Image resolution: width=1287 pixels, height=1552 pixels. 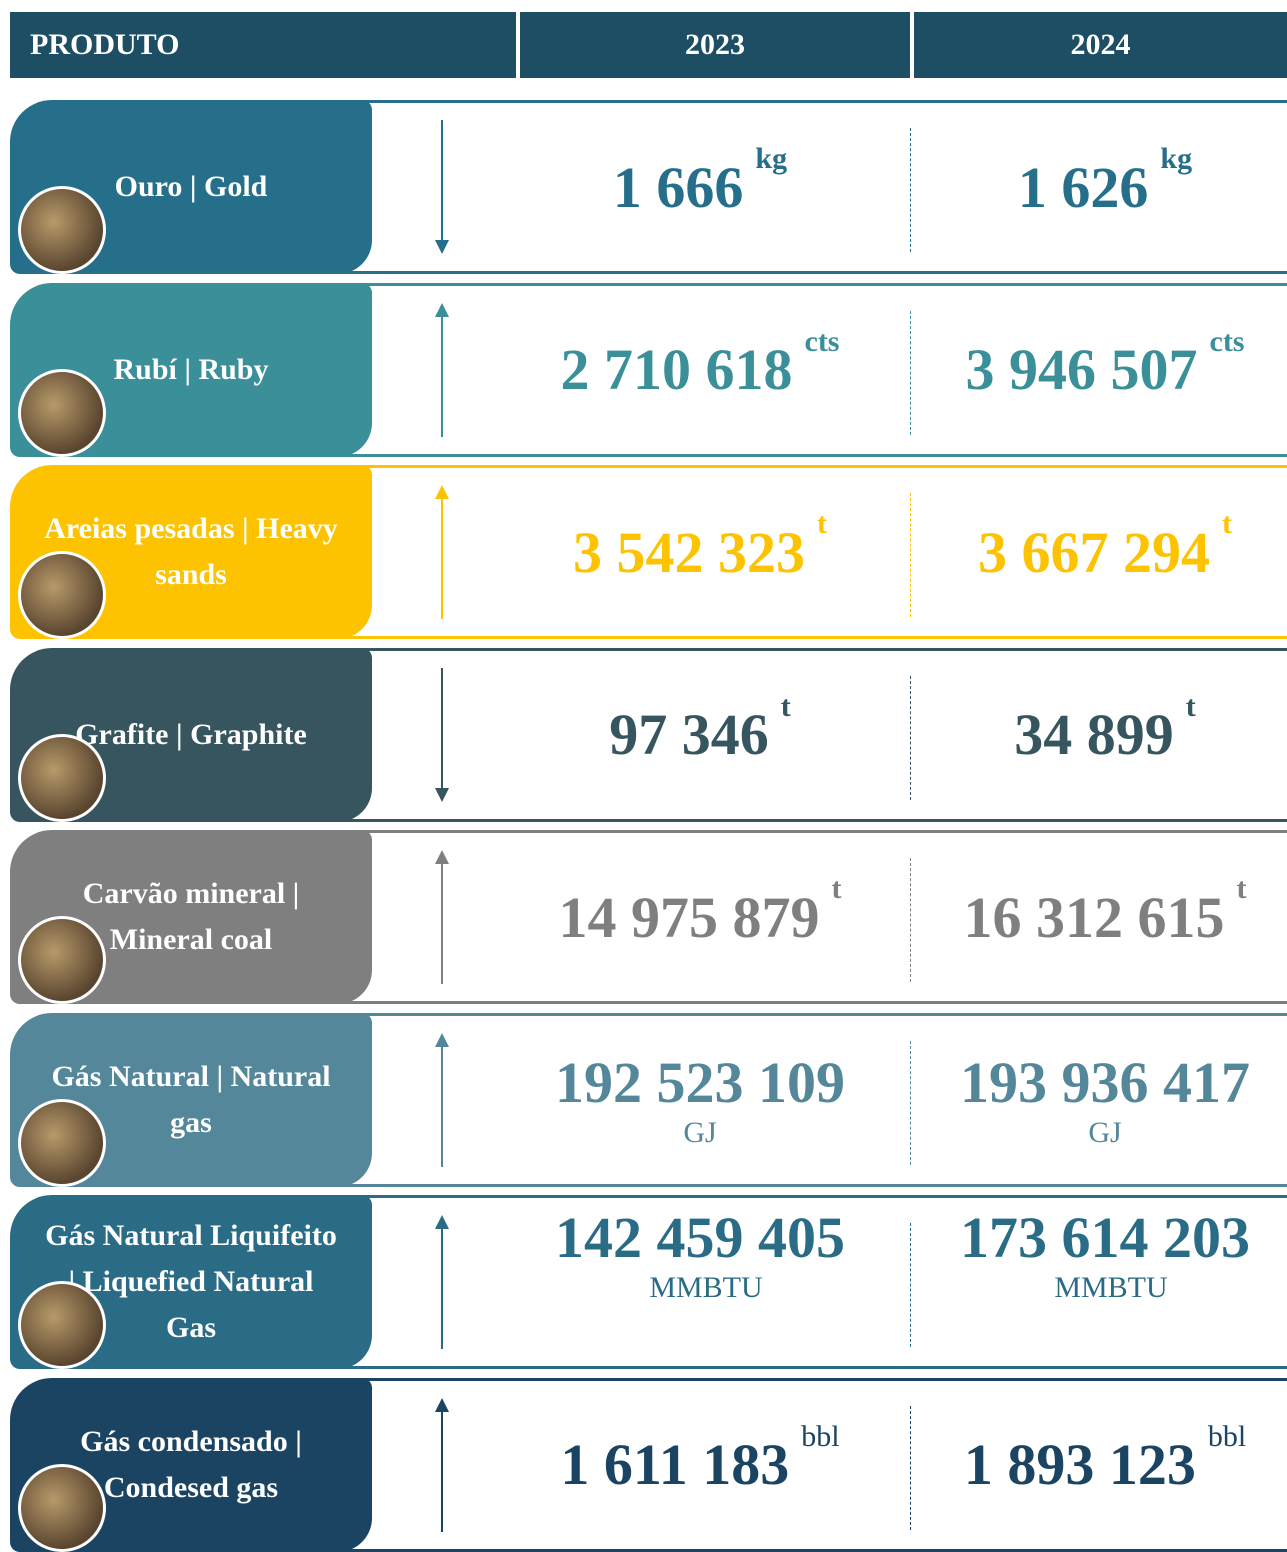 I want to click on value: 173 614 203, so click(x=1105, y=1237).